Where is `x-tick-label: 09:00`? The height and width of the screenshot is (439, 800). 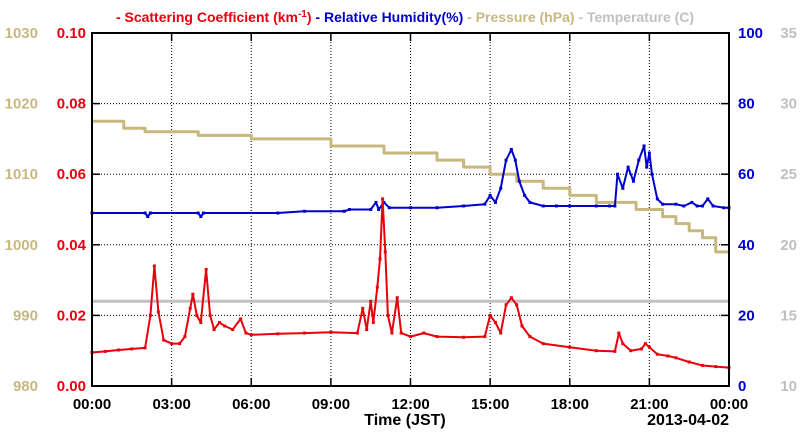
x-tick-label: 09:00 is located at coordinates (331, 404).